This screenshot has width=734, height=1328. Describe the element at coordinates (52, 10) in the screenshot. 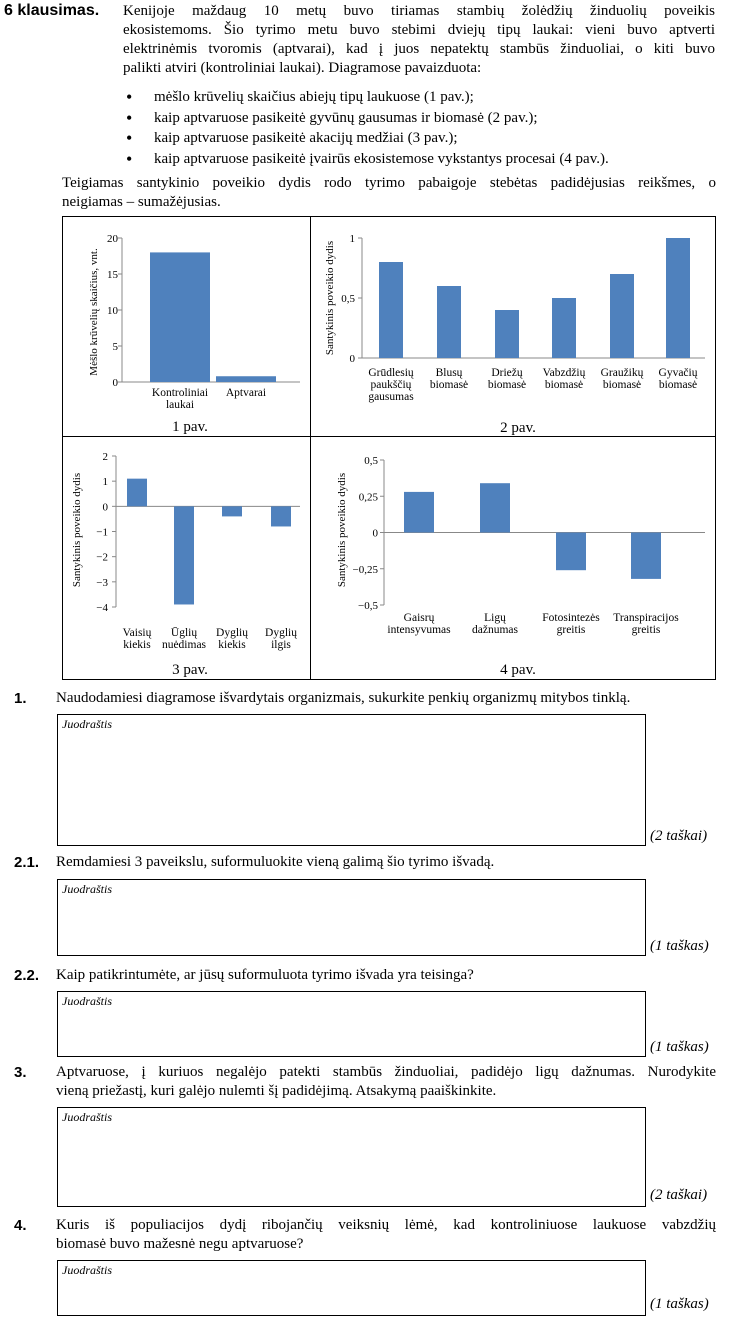

I see `question-label: 6 klausimas.` at that location.